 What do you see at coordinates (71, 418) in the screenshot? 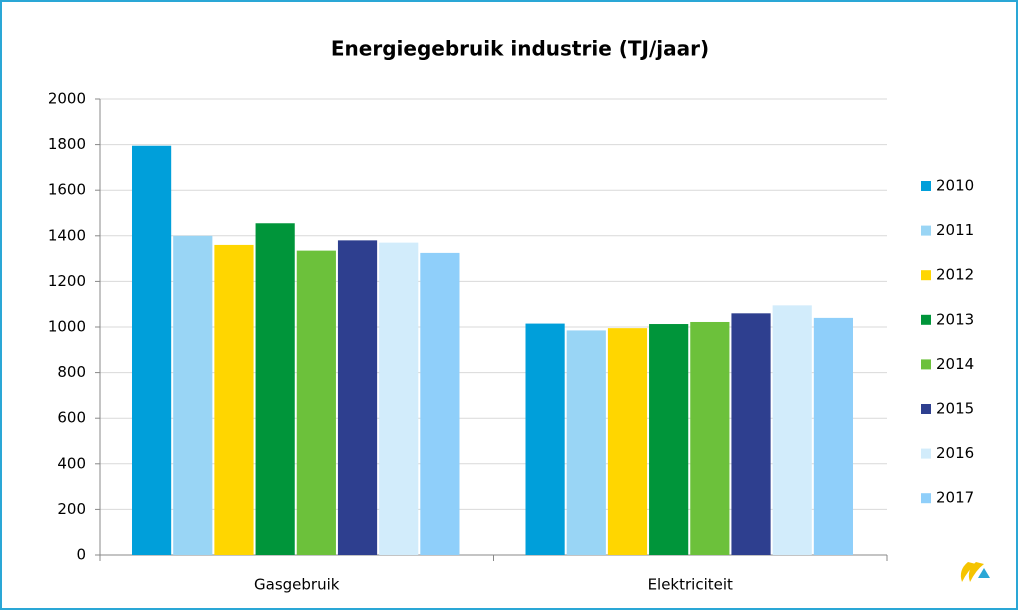
I see `y-tick-label: 600` at bounding box center [71, 418].